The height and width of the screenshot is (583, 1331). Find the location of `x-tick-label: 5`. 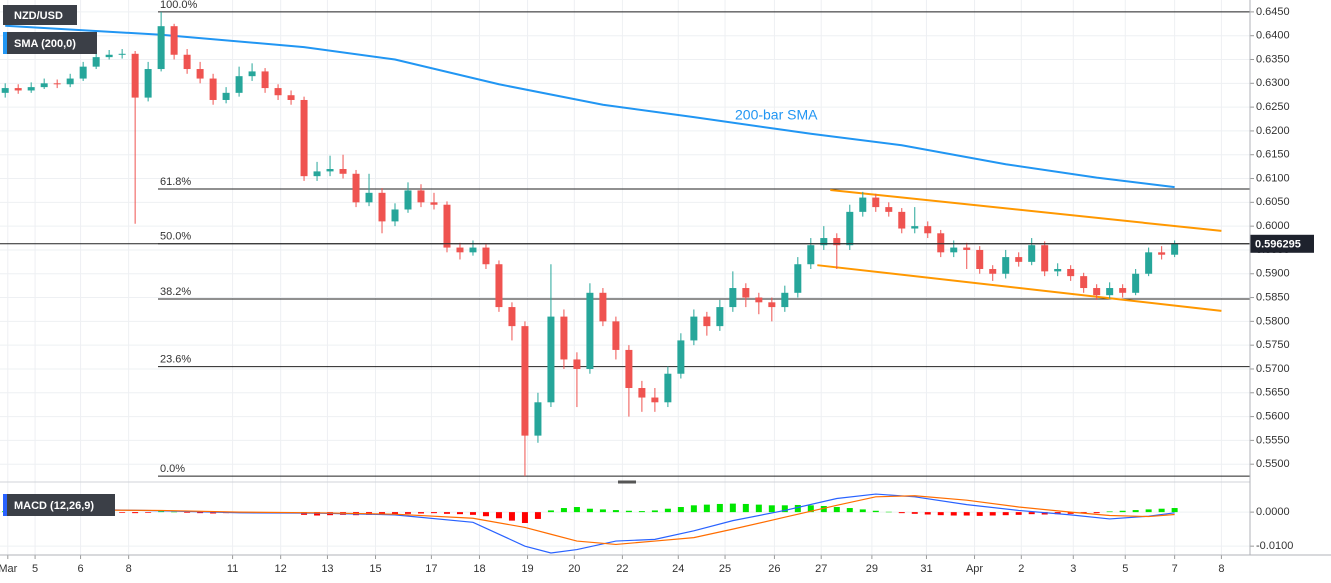

x-tick-label: 5 is located at coordinates (35, 569).